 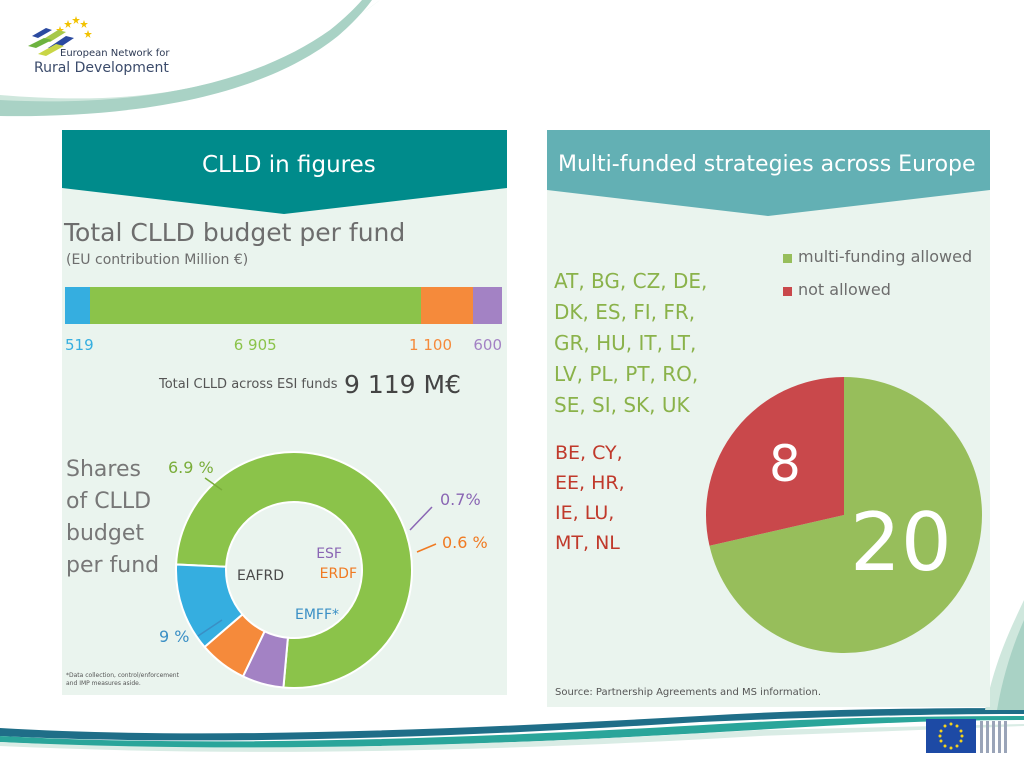 I want to click on bar-segment-eafrd, so click(x=255, y=305).